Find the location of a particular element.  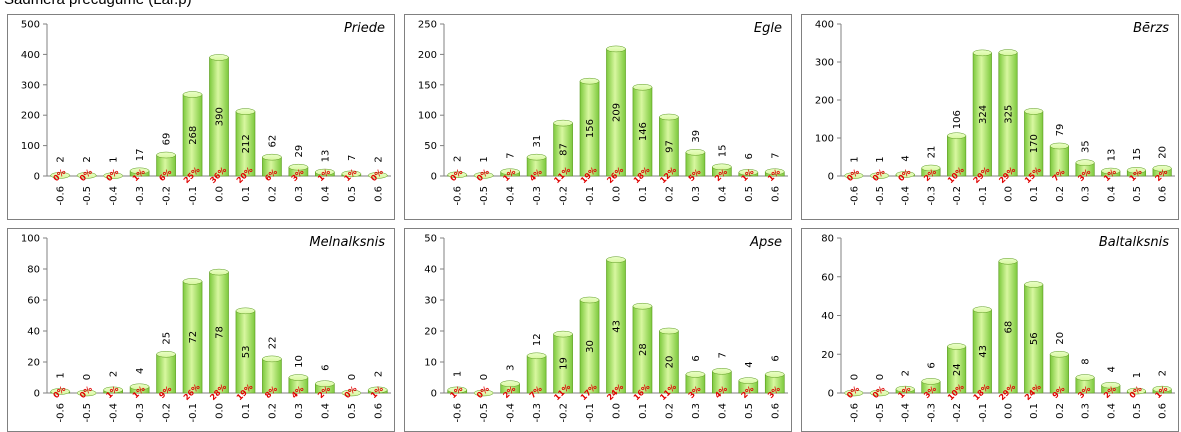

chart-title: Egle is located at coordinates (768, 28).